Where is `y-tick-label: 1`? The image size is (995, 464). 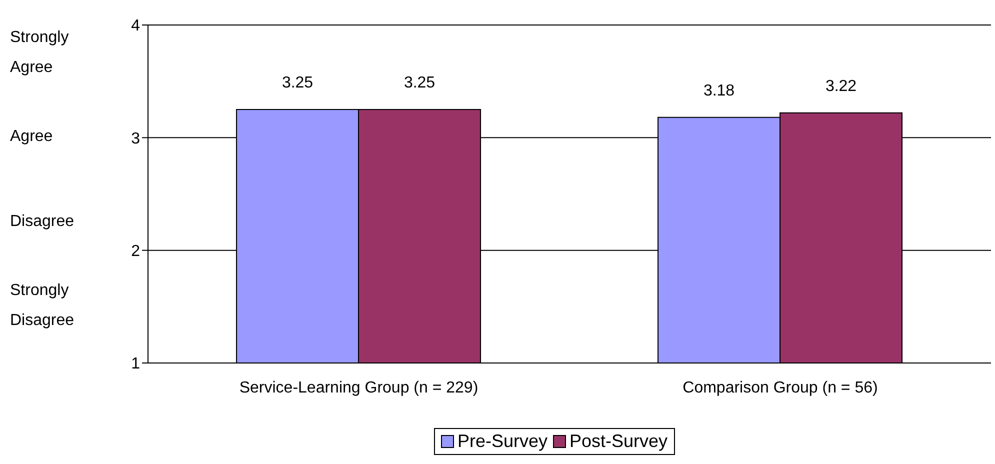 y-tick-label: 1 is located at coordinates (135, 364).